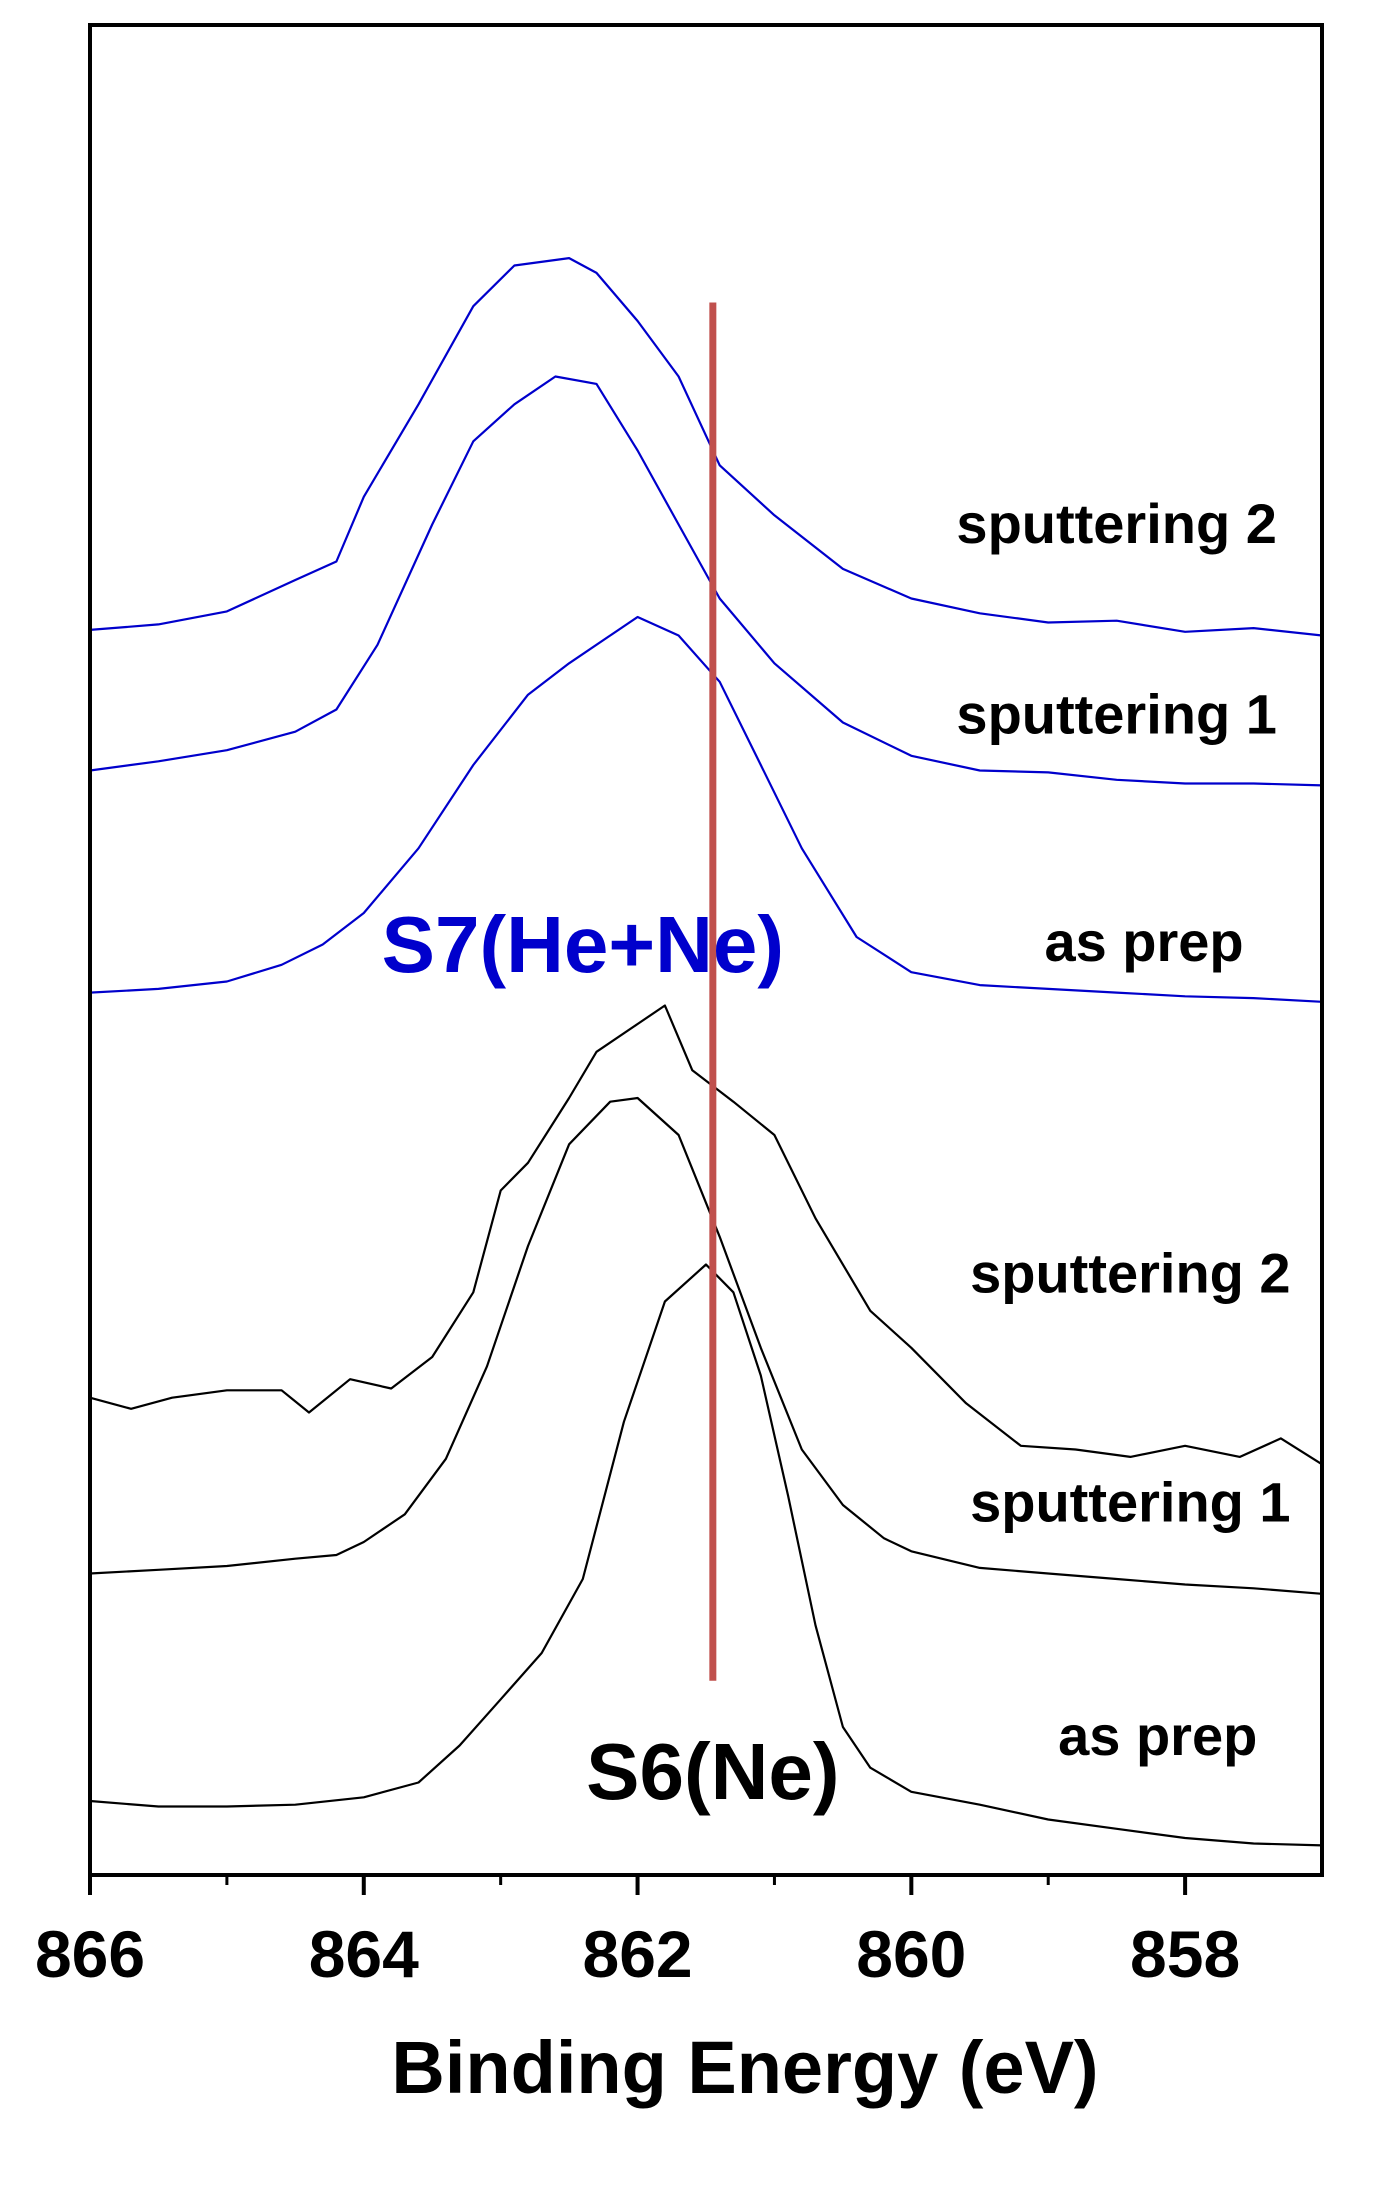 The width and height of the screenshot is (1377, 2187). Describe the element at coordinates (90, 1954) in the screenshot. I see `x-tick-label: 866` at that location.